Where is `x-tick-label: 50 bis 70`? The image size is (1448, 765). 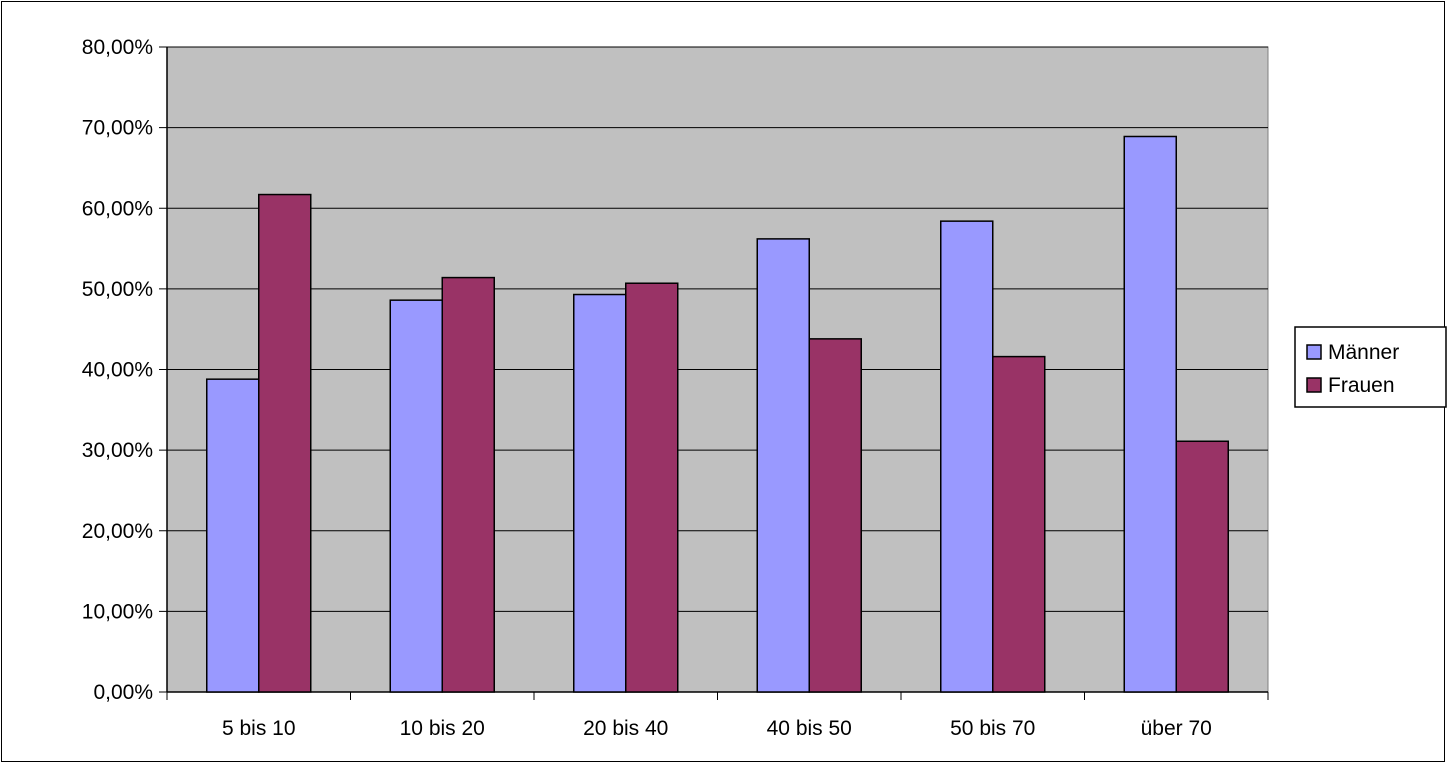 x-tick-label: 50 bis 70 is located at coordinates (992, 728).